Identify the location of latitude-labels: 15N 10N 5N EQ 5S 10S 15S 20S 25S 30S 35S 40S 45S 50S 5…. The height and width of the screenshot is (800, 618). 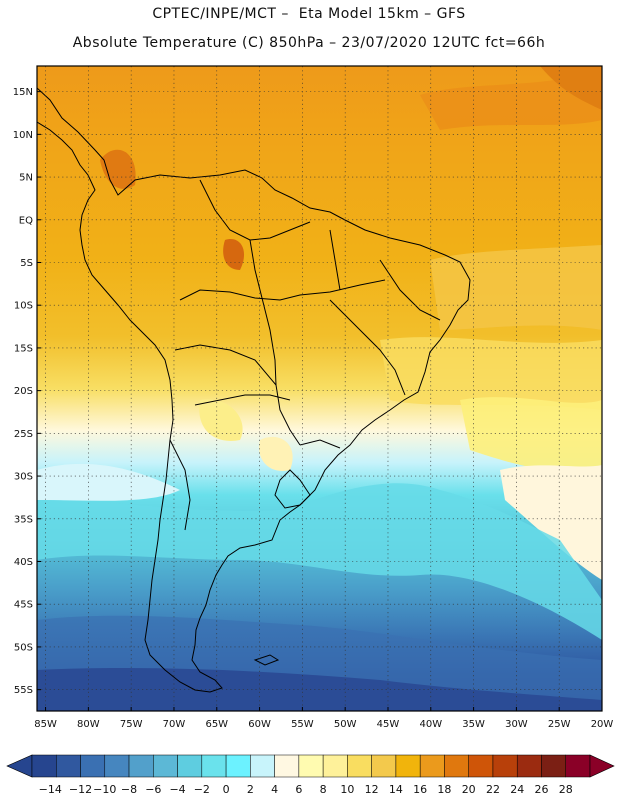
(27, 391).